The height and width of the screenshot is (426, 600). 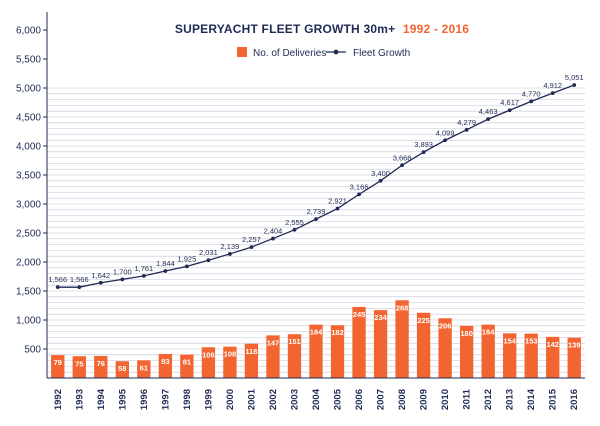 What do you see at coordinates (28, 176) in the screenshot?
I see `y-tick-label: 3,500` at bounding box center [28, 176].